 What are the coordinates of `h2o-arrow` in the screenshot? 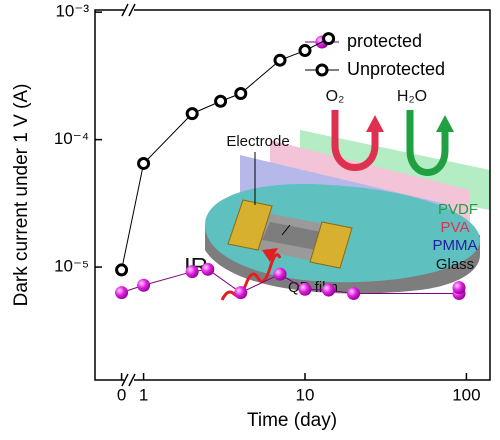 It's located at (427, 143).